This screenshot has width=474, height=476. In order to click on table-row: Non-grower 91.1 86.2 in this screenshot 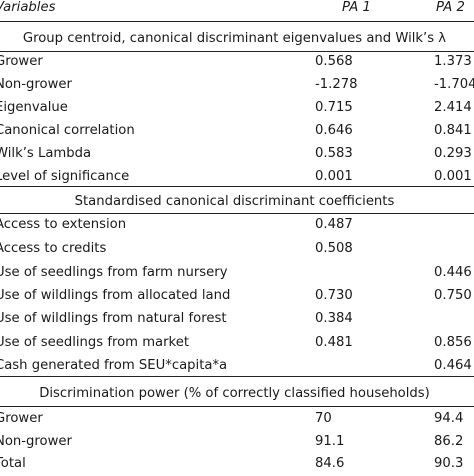, I will do `click(237, 442)`.